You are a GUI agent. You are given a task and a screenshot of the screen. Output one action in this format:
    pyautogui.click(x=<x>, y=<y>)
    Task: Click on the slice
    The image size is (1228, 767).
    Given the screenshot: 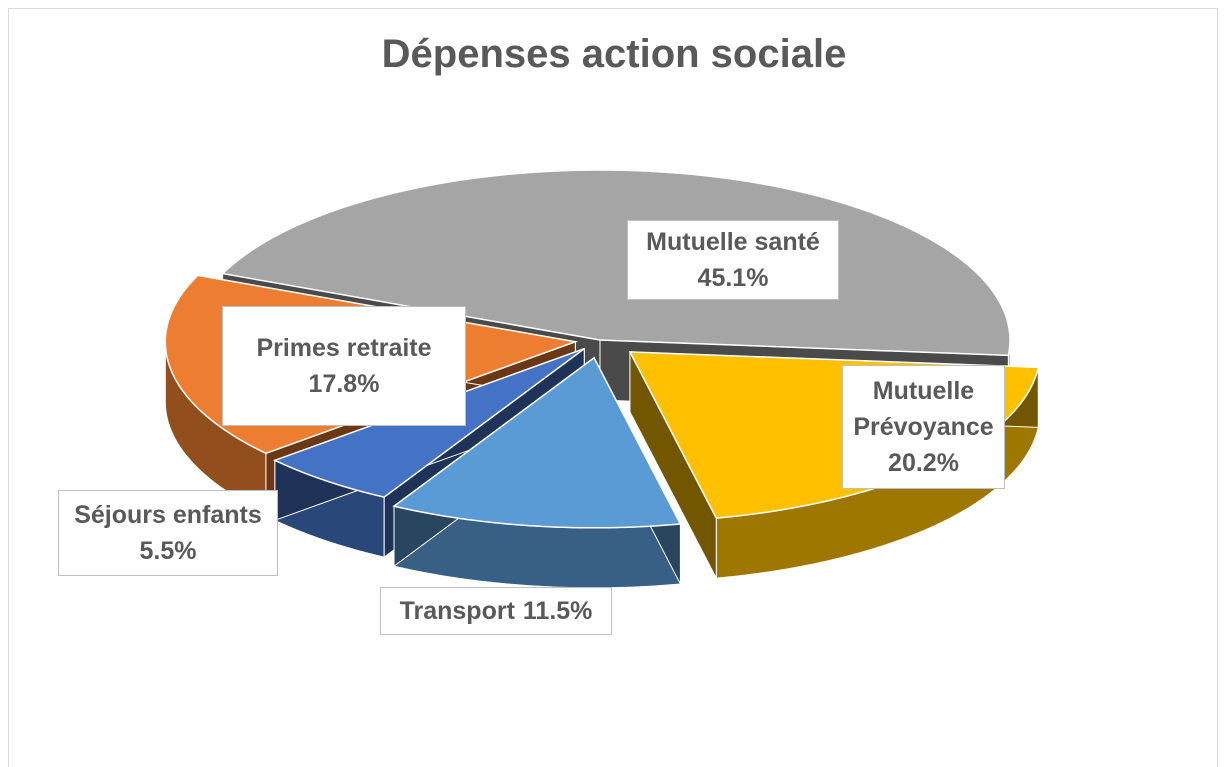 What is the action you would take?
    pyautogui.click(x=537, y=442)
    